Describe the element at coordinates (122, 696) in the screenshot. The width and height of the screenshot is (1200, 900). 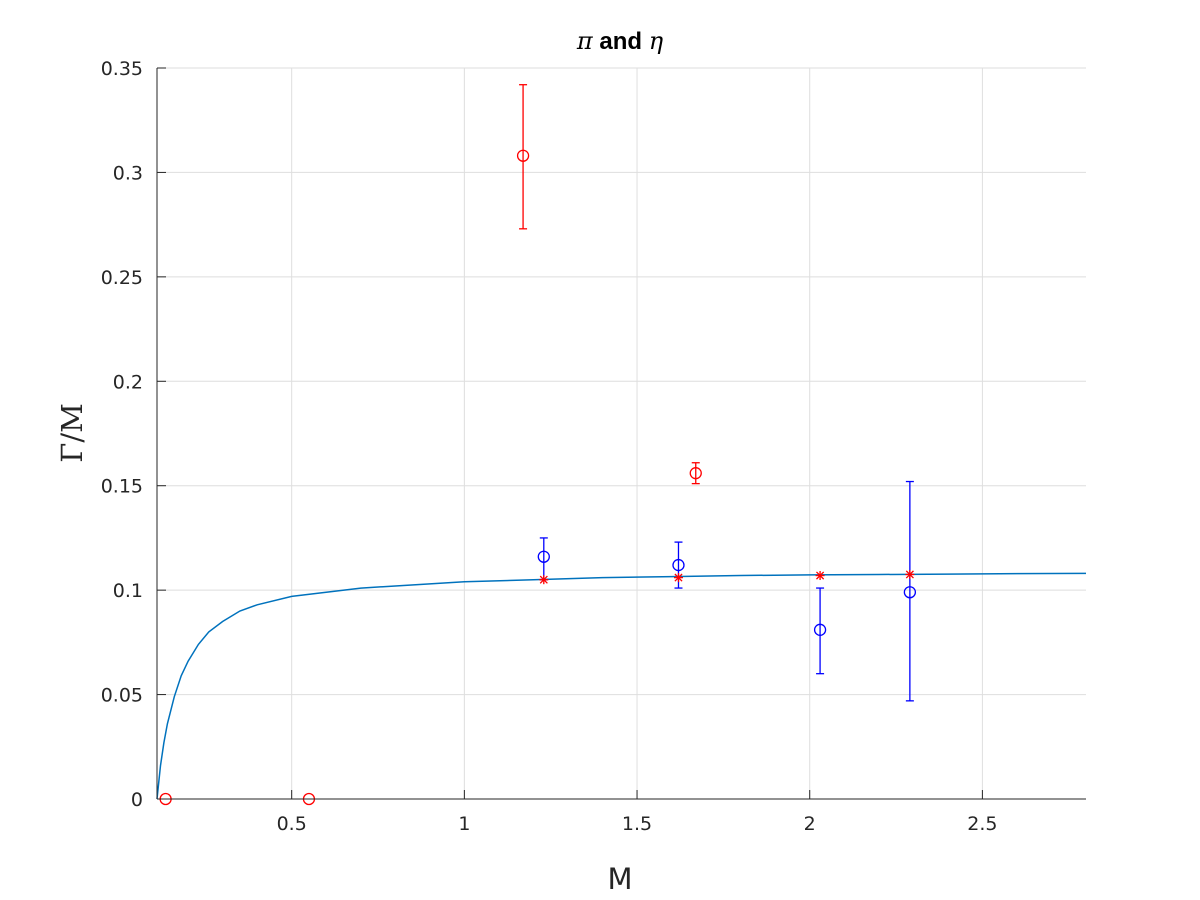
I see `y-tick-label: 0.05` at that location.